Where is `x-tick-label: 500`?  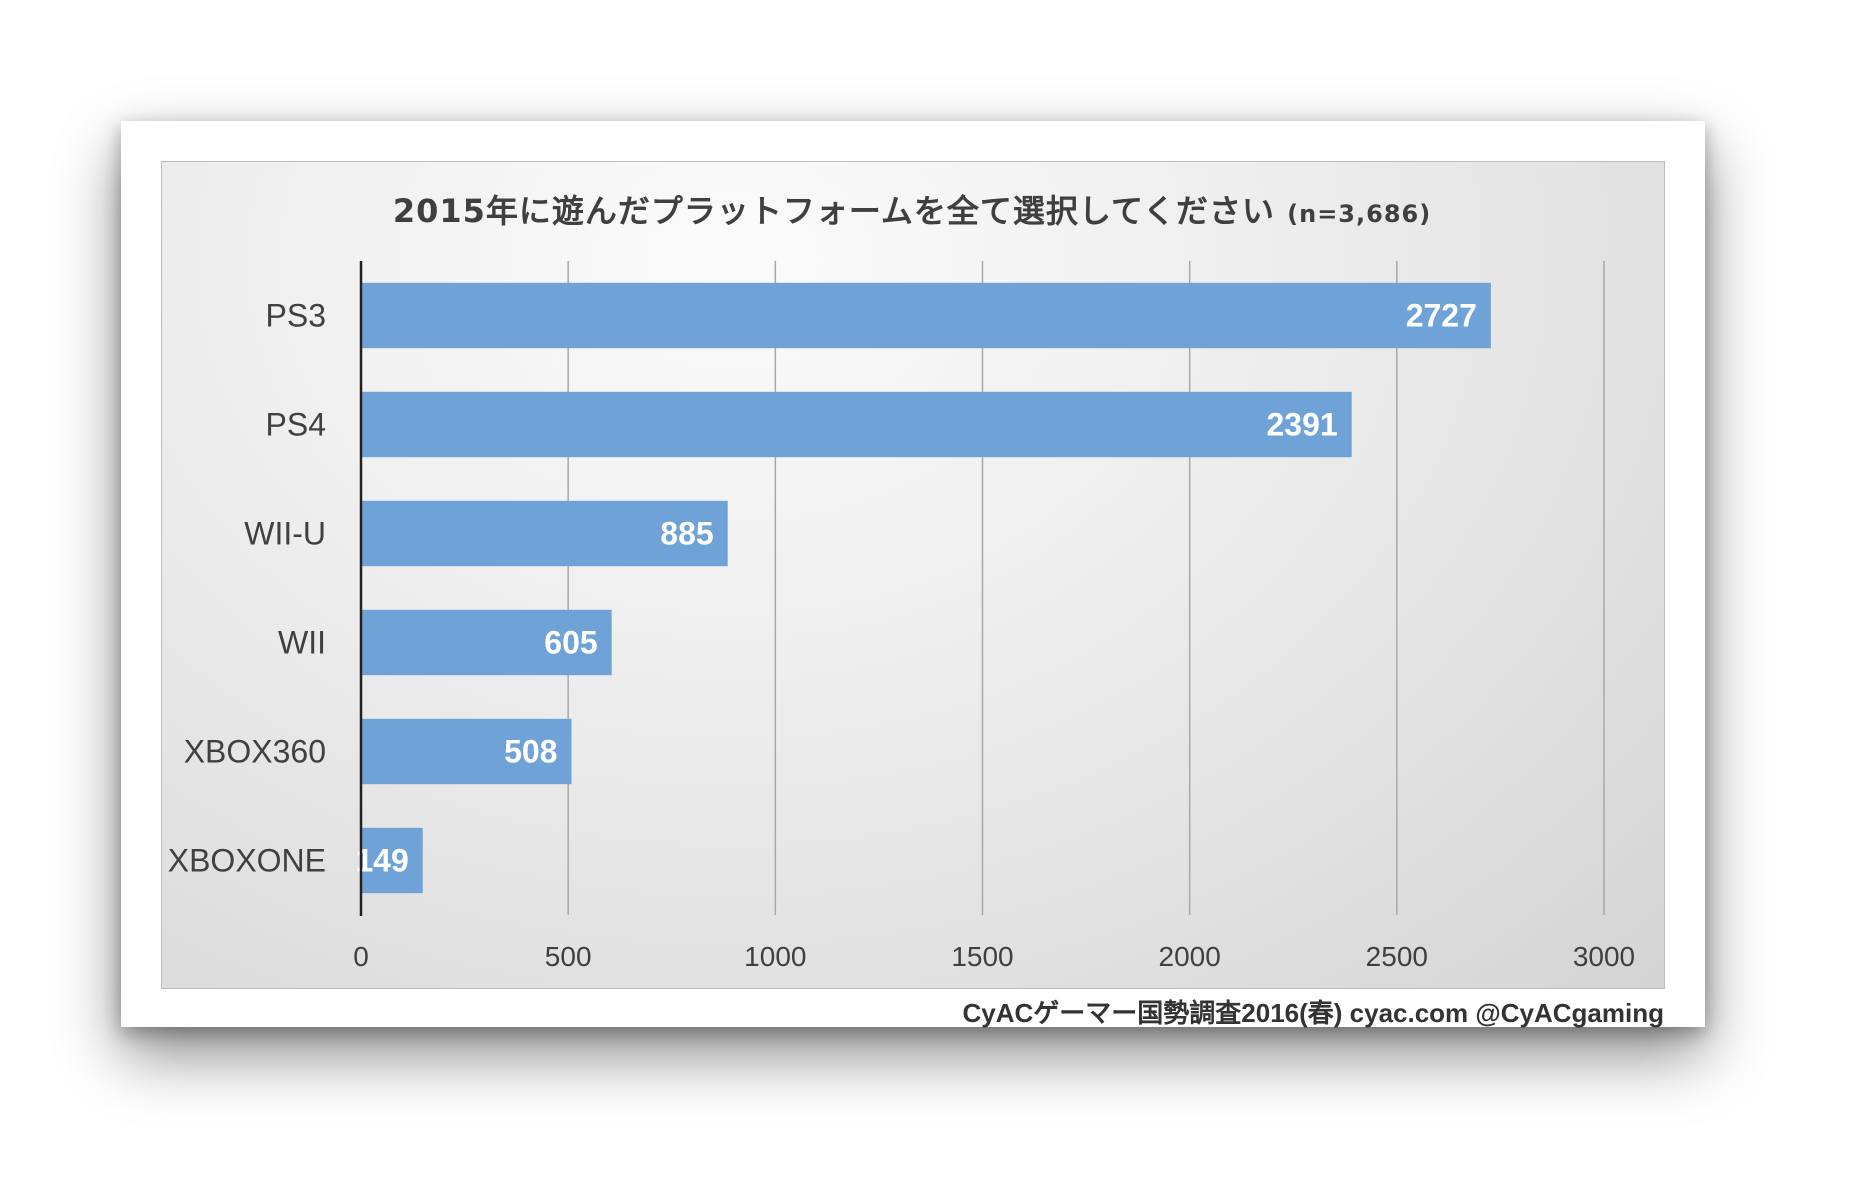 x-tick-label: 500 is located at coordinates (568, 956).